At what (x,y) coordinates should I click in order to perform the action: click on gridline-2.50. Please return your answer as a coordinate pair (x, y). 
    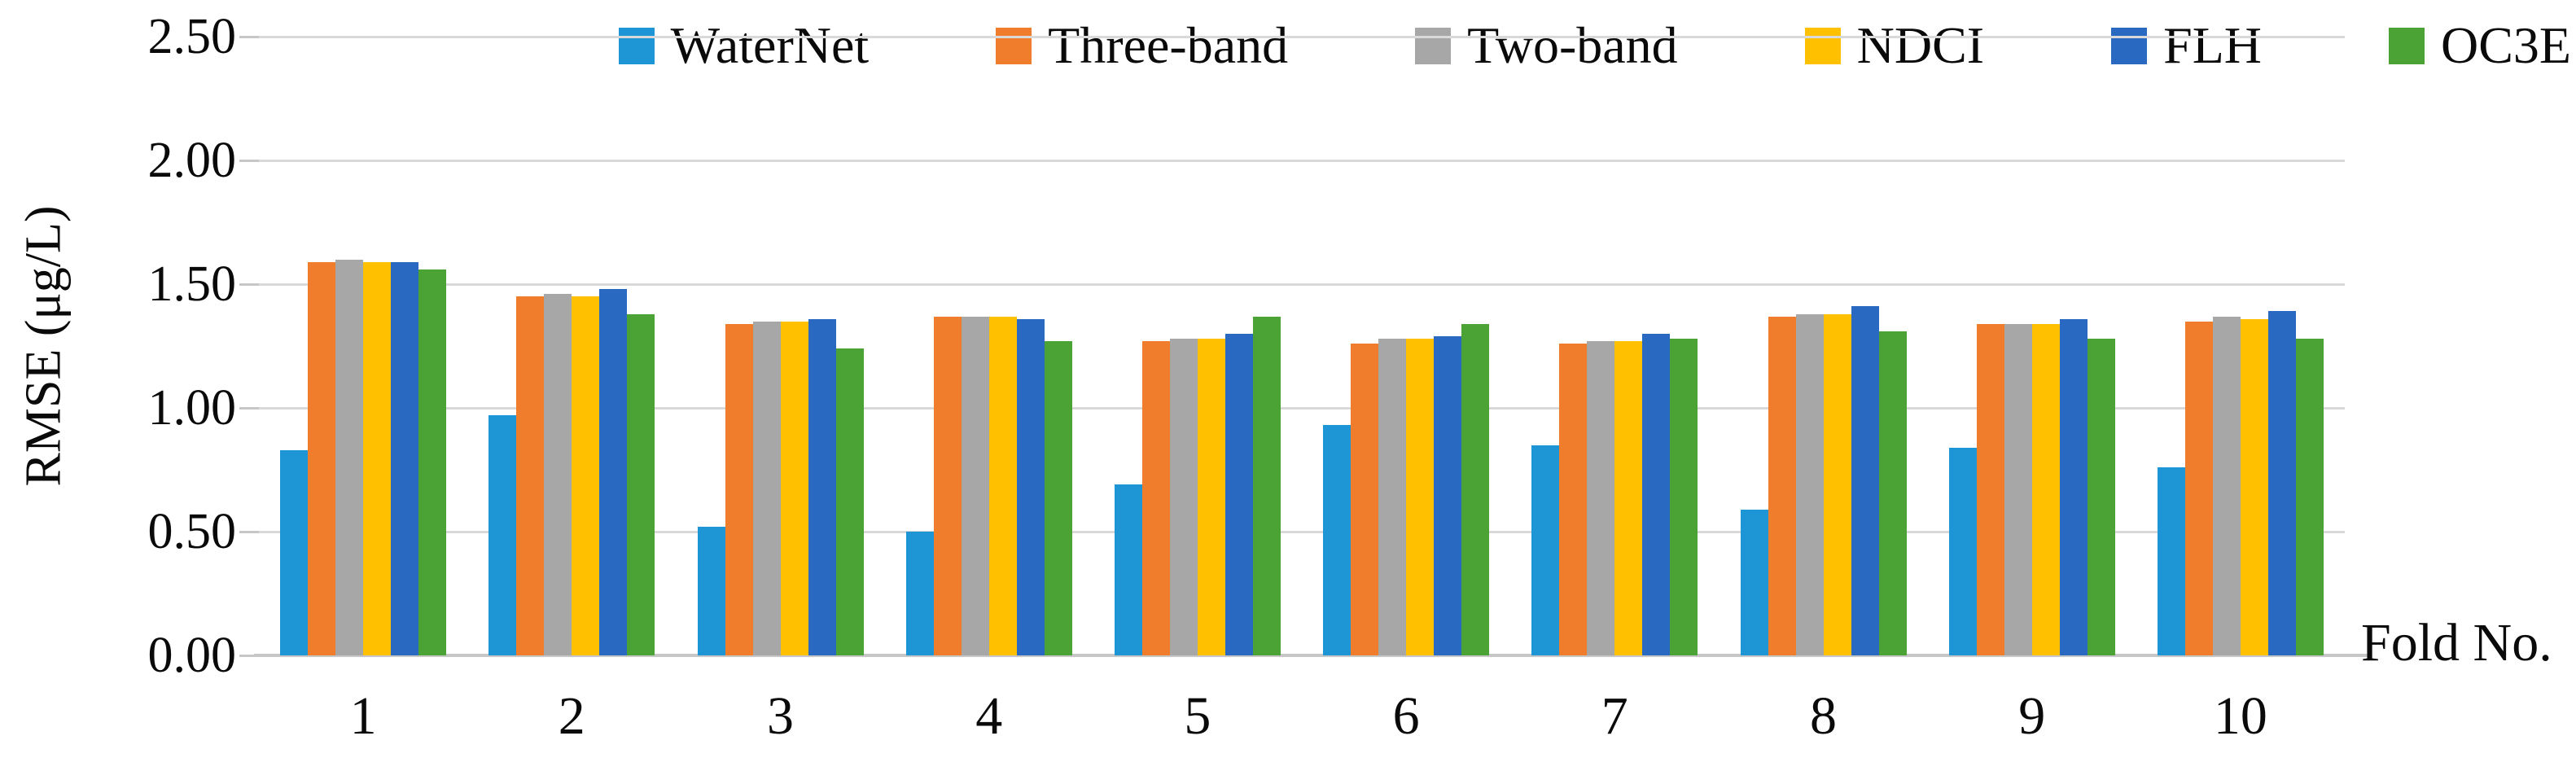
    Looking at the image, I should click on (1302, 37).